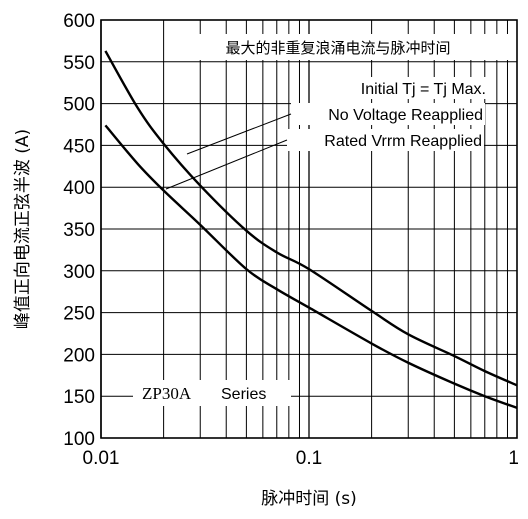 The image size is (528, 519). Describe the element at coordinates (79, 188) in the screenshot. I see `y-tick-label: 400` at that location.